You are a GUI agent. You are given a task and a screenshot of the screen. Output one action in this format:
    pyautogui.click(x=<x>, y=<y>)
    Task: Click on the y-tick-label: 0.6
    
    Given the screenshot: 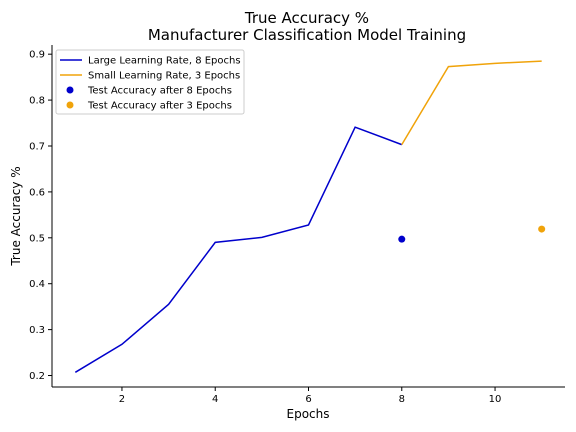 What is the action you would take?
    pyautogui.click(x=37, y=192)
    